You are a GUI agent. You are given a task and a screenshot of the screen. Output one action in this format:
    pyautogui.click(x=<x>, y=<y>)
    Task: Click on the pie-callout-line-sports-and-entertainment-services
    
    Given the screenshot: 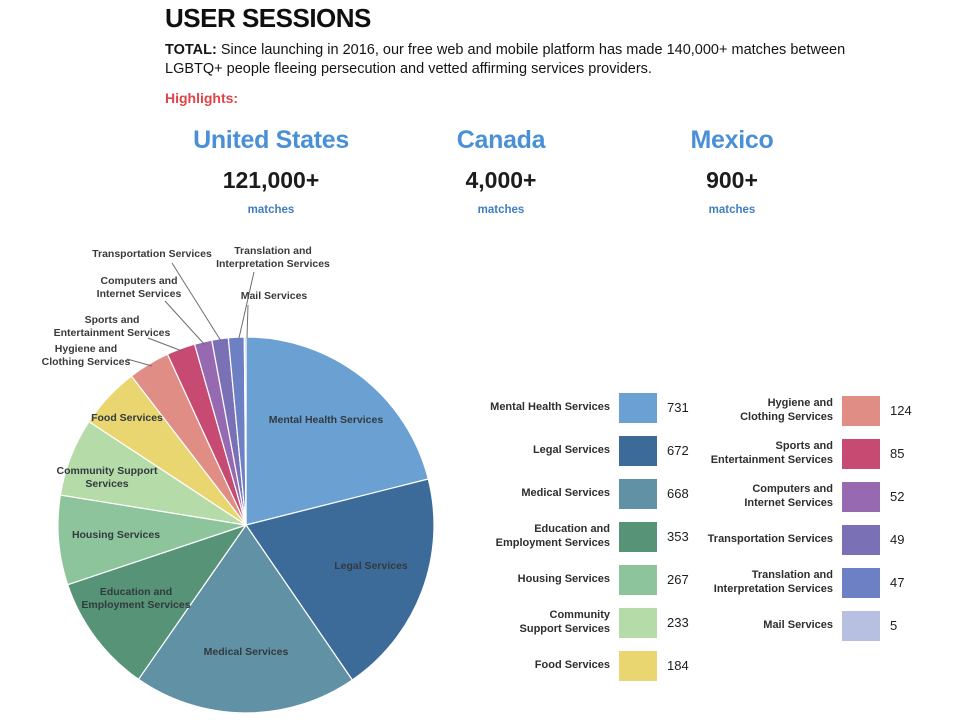 What is the action you would take?
    pyautogui.click(x=165, y=344)
    